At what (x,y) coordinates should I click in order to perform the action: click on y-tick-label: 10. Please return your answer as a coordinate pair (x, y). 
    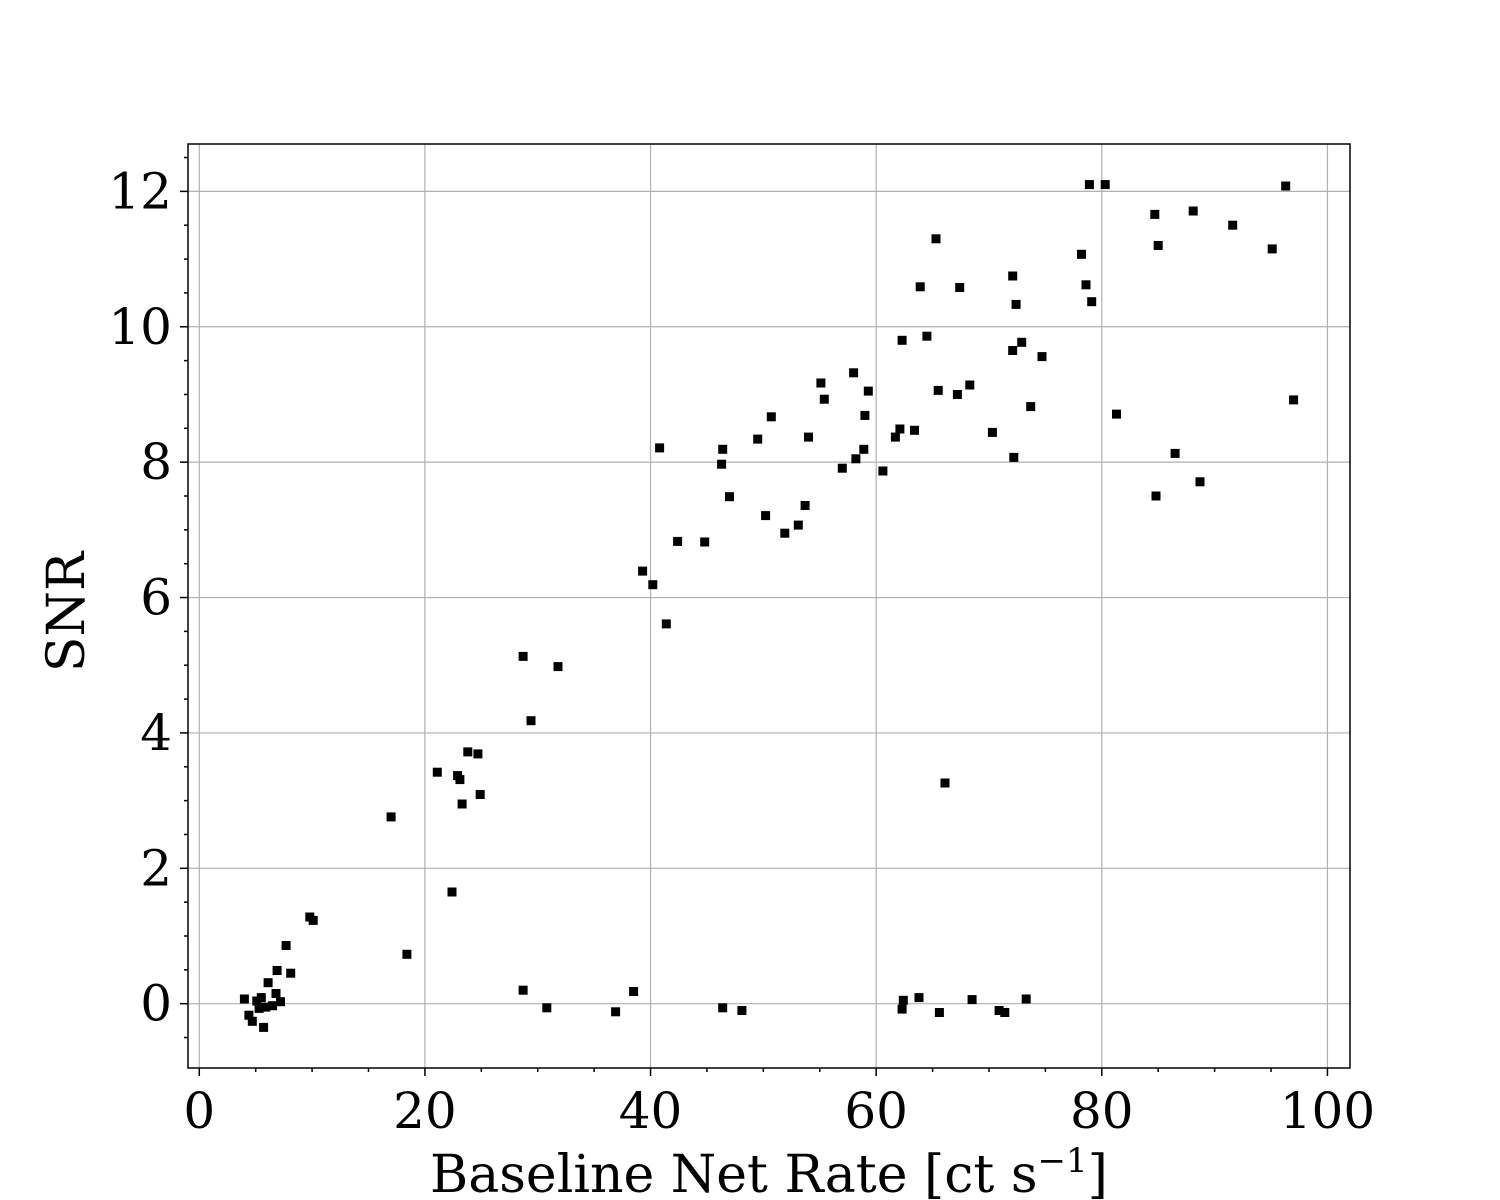
    Looking at the image, I should click on (140, 327).